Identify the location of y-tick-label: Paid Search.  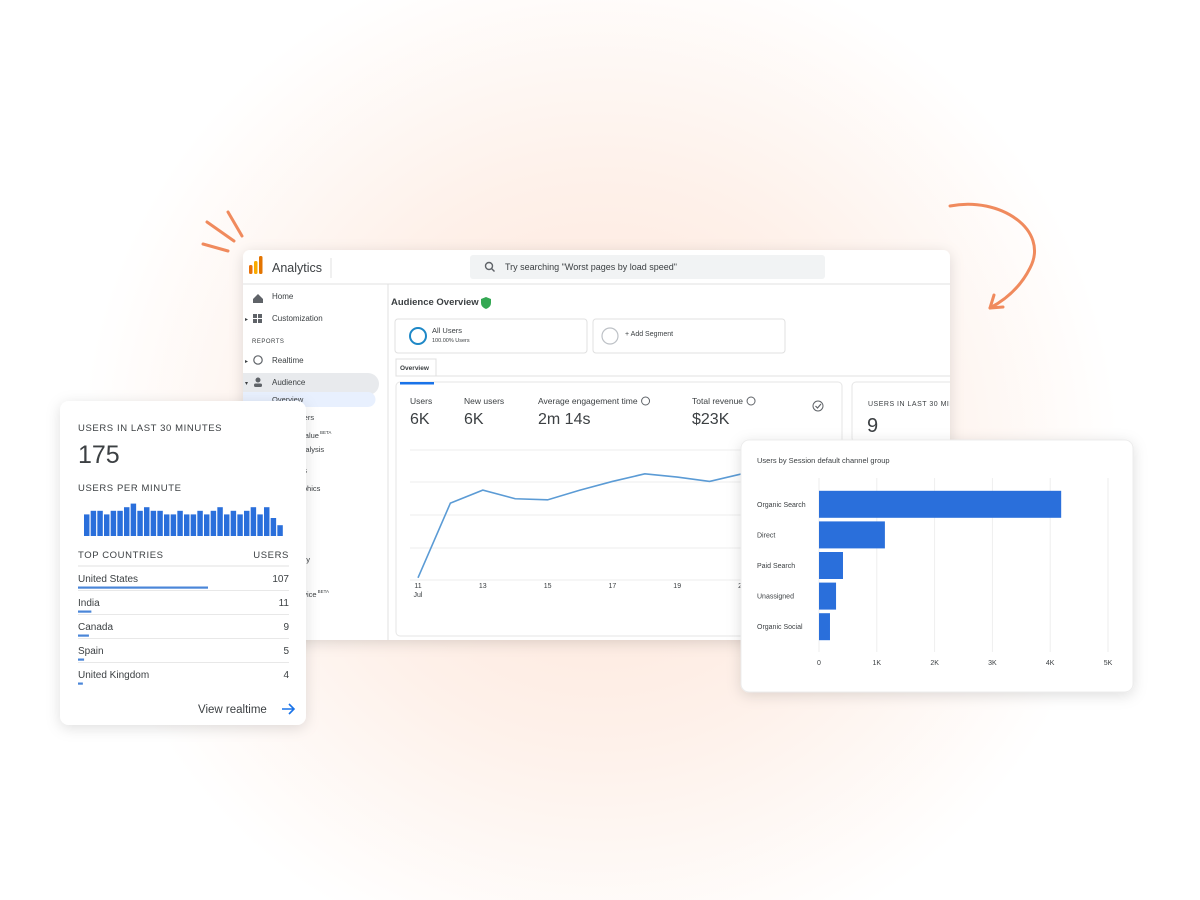
(776, 566).